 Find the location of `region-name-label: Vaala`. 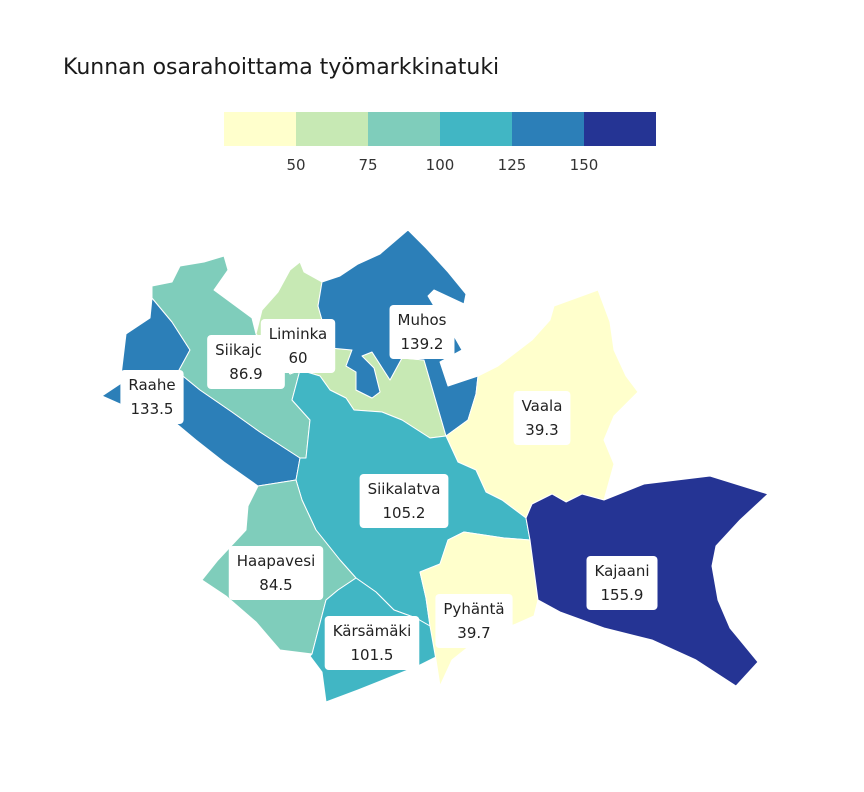

region-name-label: Vaala is located at coordinates (542, 406).